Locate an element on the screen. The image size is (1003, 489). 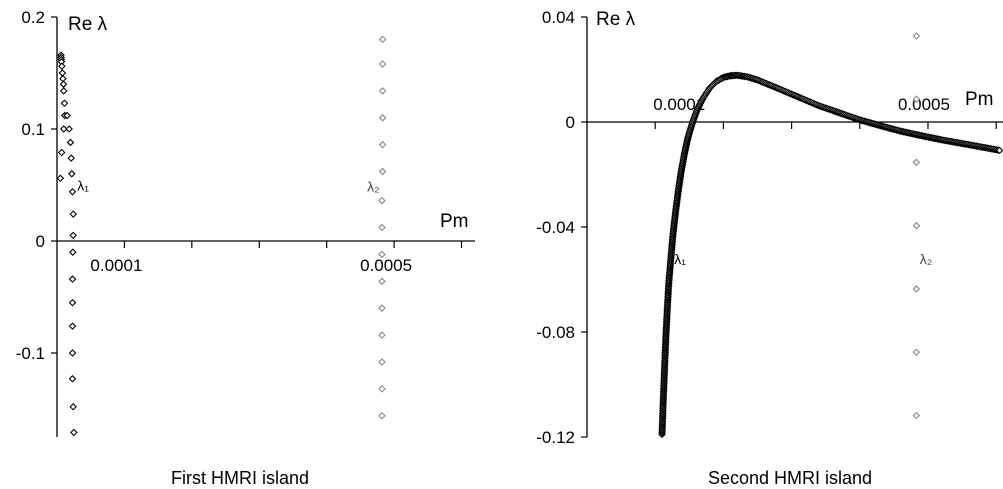
chart-1-labels: λ₁ λ₂ is located at coordinates (228, 186).